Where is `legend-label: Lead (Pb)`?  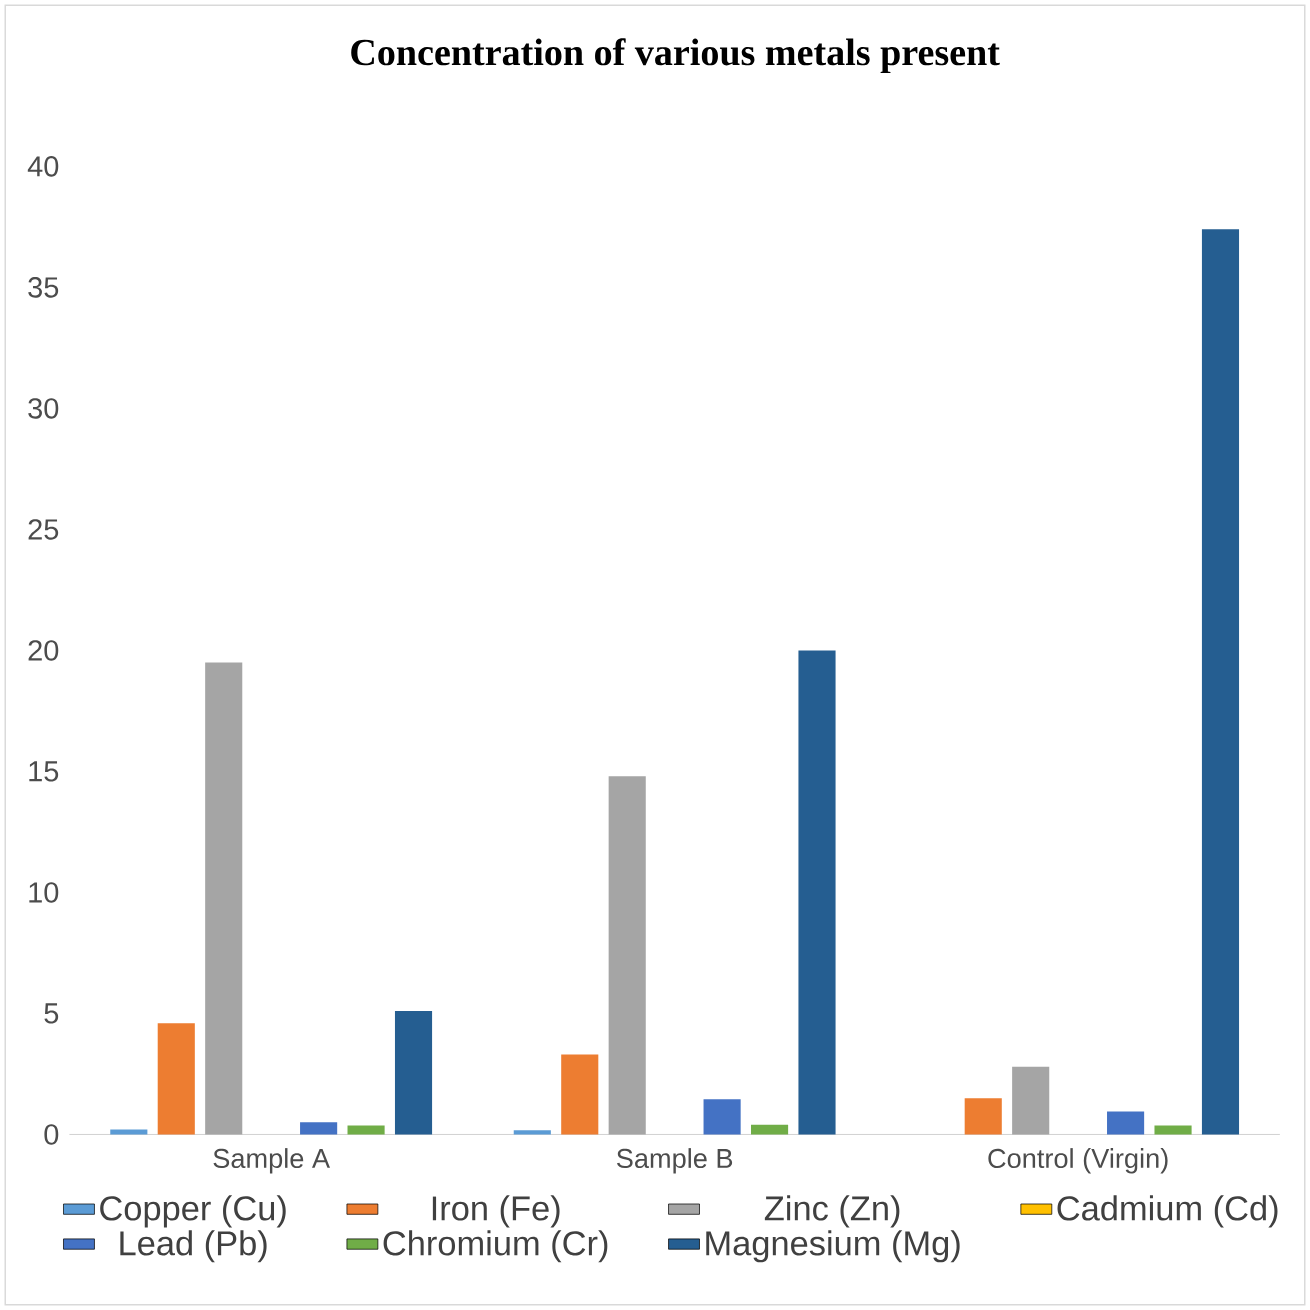
legend-label: Lead (Pb) is located at coordinates (193, 1246).